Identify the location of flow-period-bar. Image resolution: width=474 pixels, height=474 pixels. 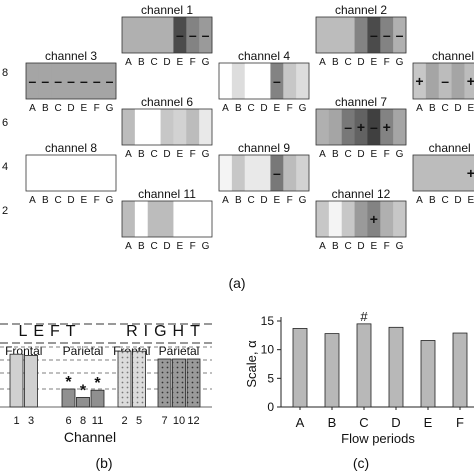
(460, 370).